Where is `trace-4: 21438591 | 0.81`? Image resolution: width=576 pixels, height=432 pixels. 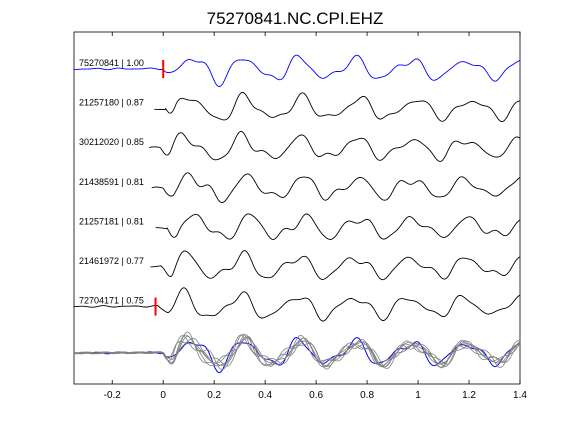 trace-4: 21438591 | 0.81 is located at coordinates (300, 187).